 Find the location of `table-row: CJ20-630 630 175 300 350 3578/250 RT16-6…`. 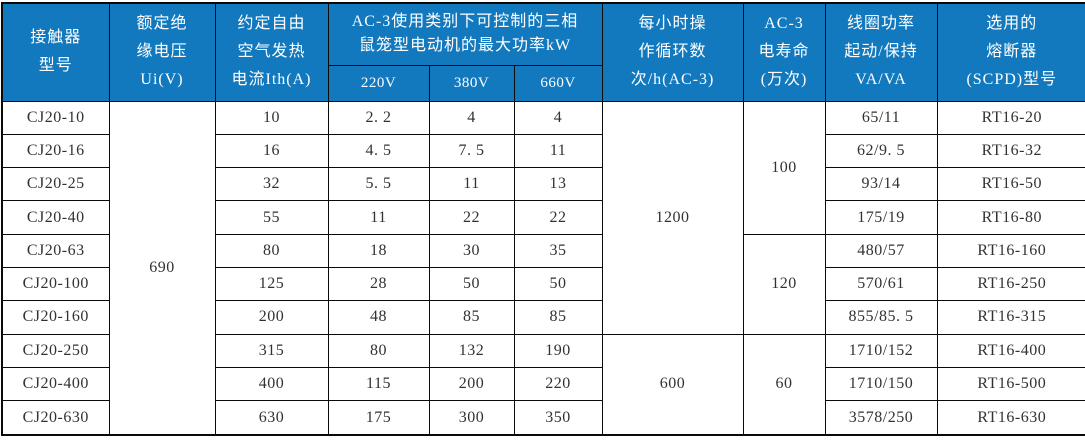

table-row: CJ20-630 630 175 300 350 3578/250 RT16-6… is located at coordinates (543, 418).